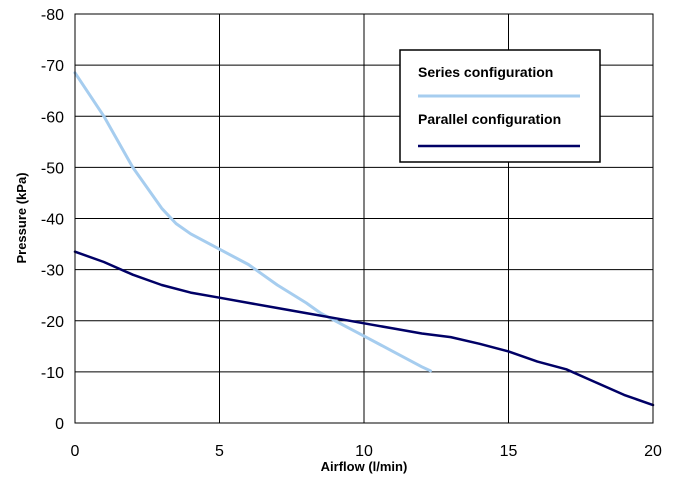  What do you see at coordinates (485, 72) in the screenshot?
I see `legend-label-series: Series configuration` at bounding box center [485, 72].